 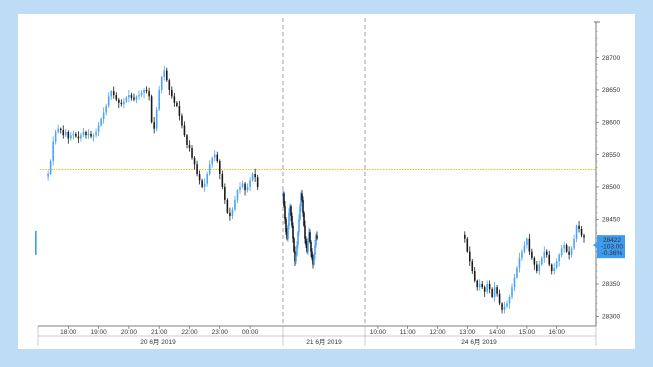 I want to click on x-tick-label: 23:00, so click(x=220, y=332).